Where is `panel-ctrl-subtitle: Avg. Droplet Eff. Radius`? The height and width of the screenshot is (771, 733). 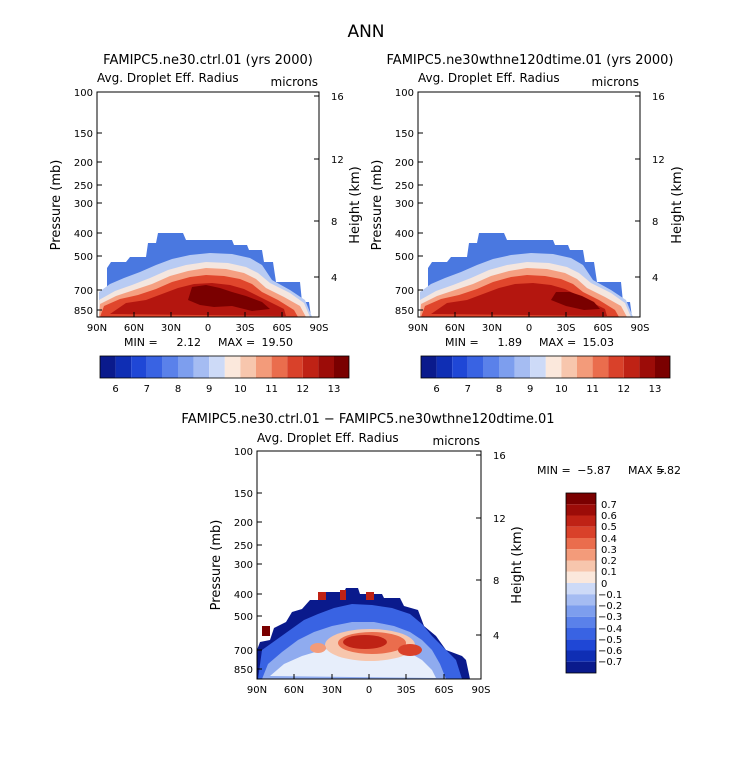
panel-ctrl-subtitle: Avg. Droplet Eff. Radius is located at coordinates (168, 78).